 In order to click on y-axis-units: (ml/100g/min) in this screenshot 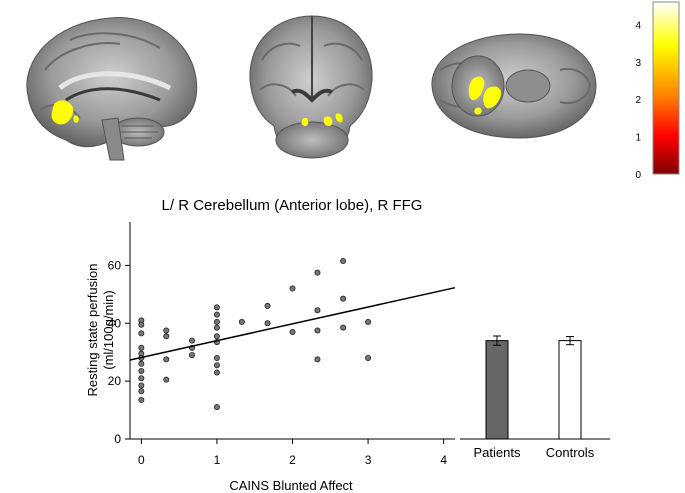, I will do `click(108, 329)`.